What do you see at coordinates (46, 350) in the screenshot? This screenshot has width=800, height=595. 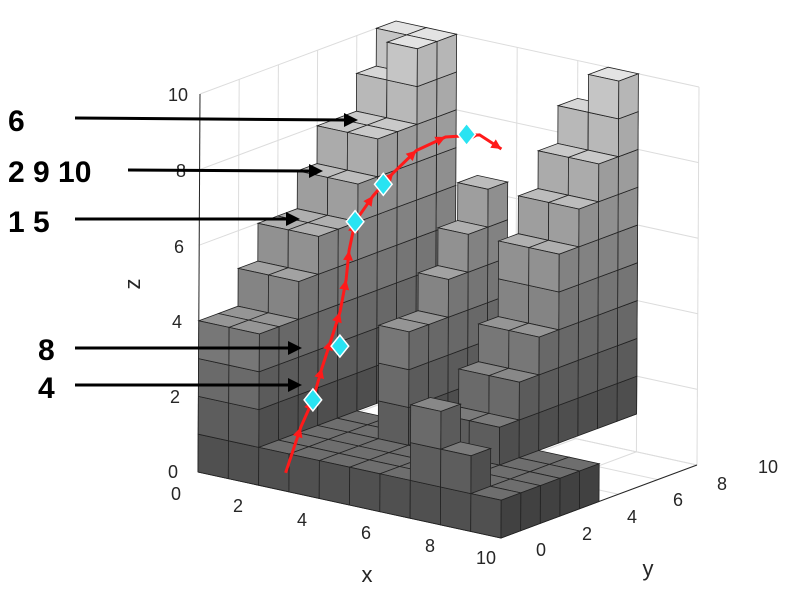 I see `annotation-label: 8` at bounding box center [46, 350].